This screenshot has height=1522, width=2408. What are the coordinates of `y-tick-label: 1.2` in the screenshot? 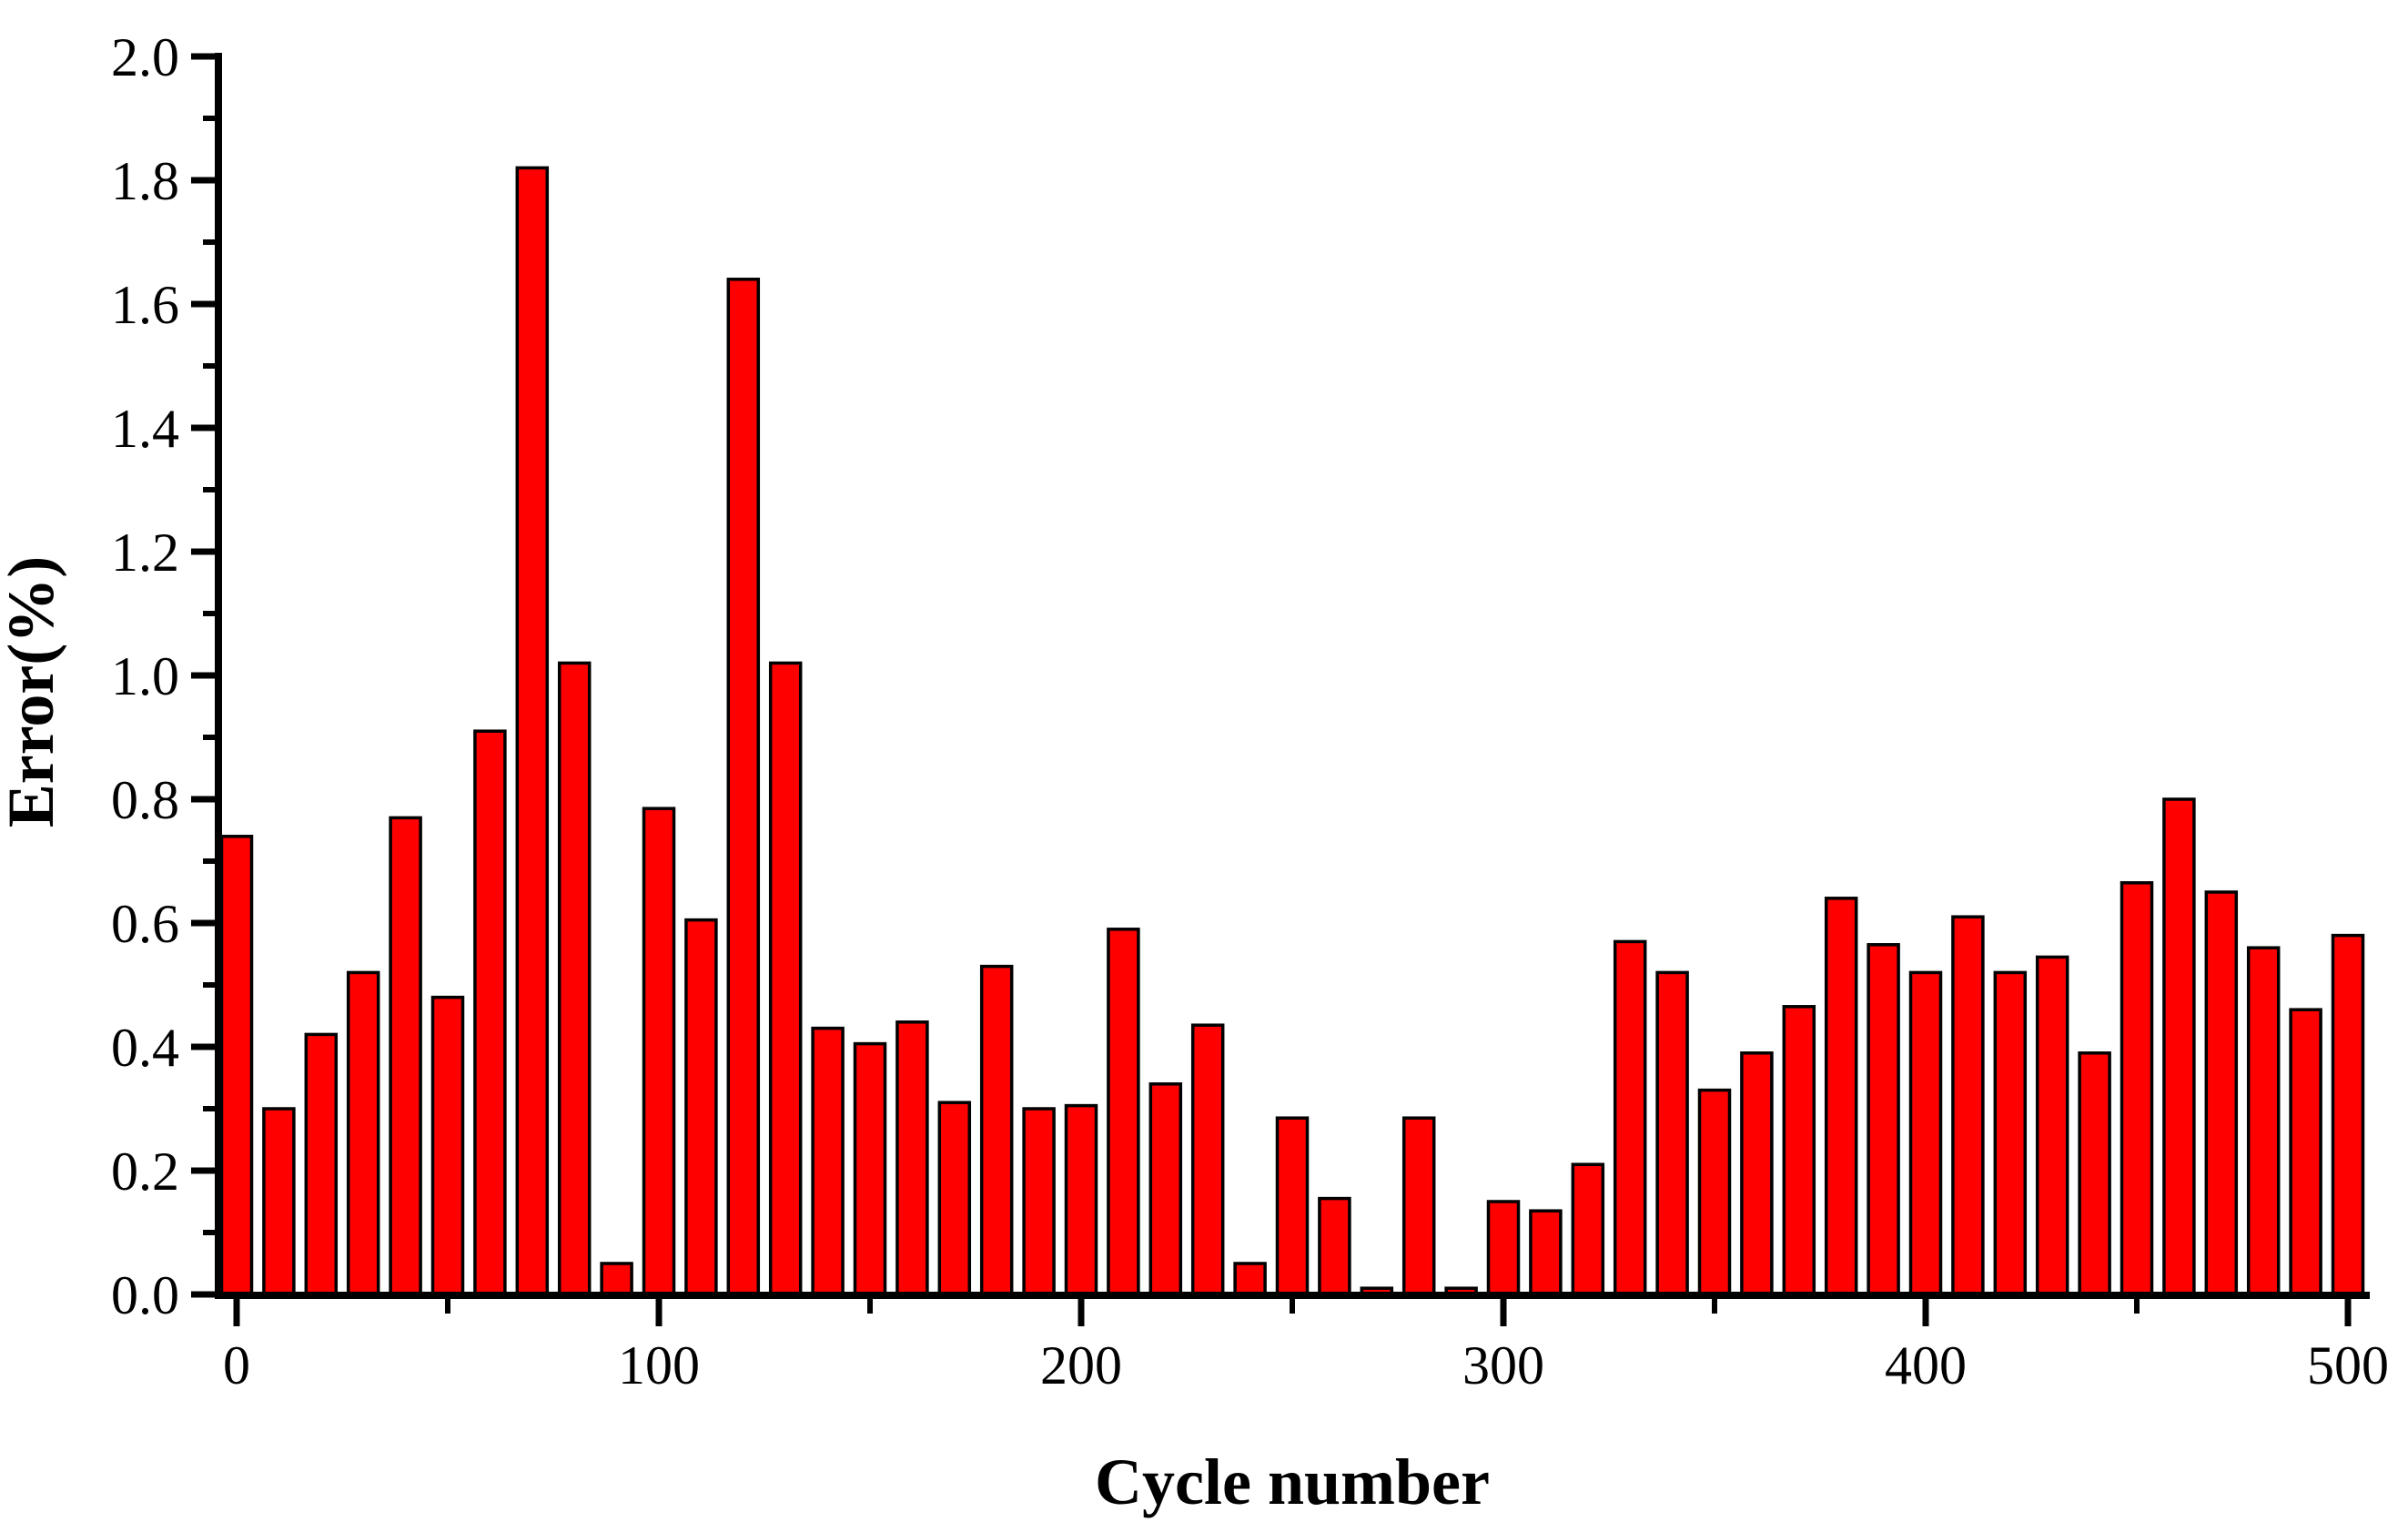 It's located at (145, 553).